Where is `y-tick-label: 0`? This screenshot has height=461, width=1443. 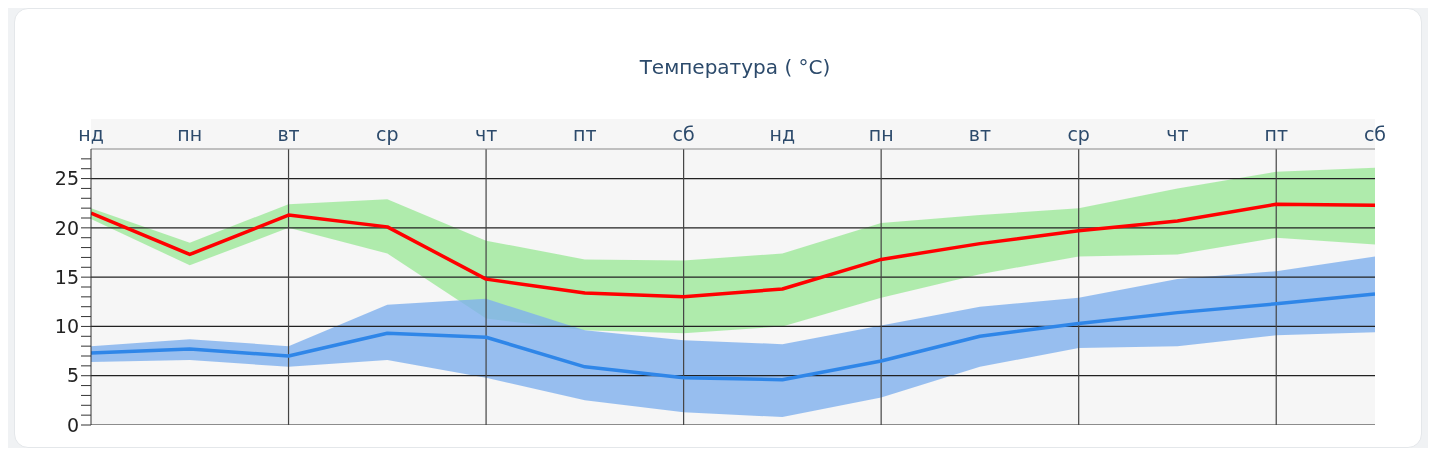 y-tick-label: 0 is located at coordinates (72, 424).